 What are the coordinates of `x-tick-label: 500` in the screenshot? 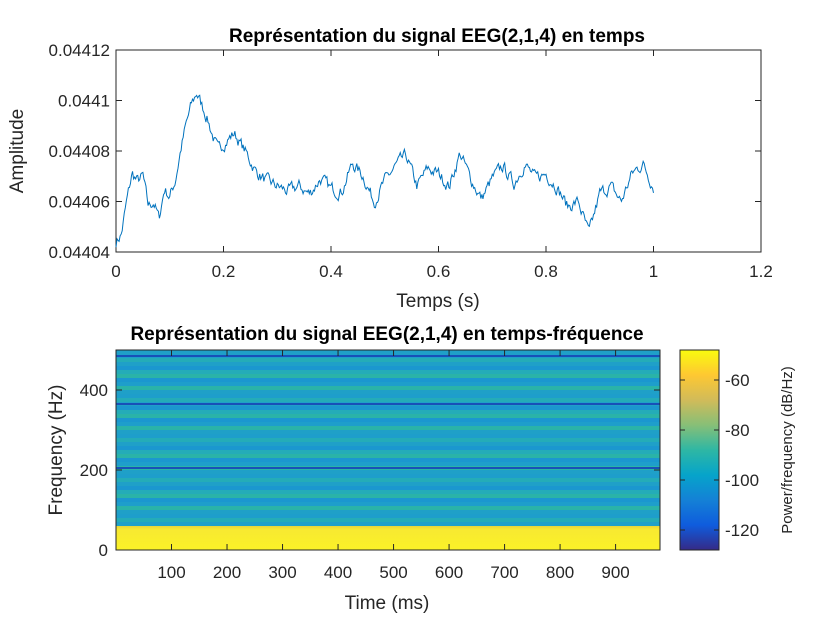 It's located at (393, 572).